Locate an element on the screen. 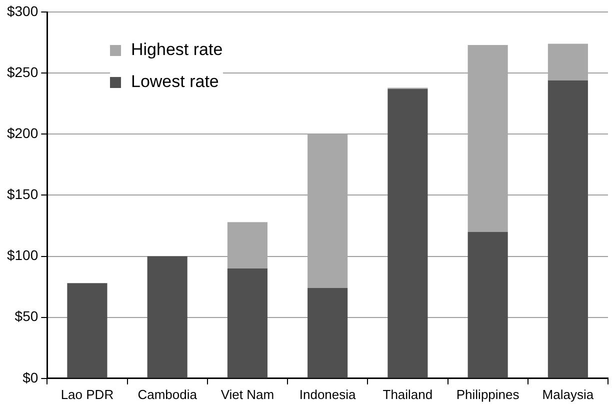 The image size is (612, 410). x-tick-label: Malaysia is located at coordinates (568, 394).